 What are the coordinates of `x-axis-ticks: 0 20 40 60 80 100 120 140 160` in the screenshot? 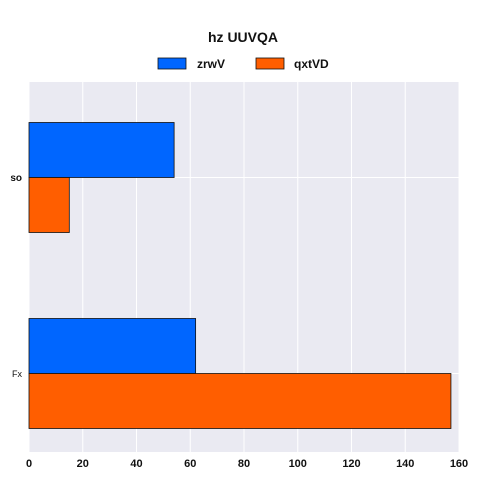 It's located at (247, 464).